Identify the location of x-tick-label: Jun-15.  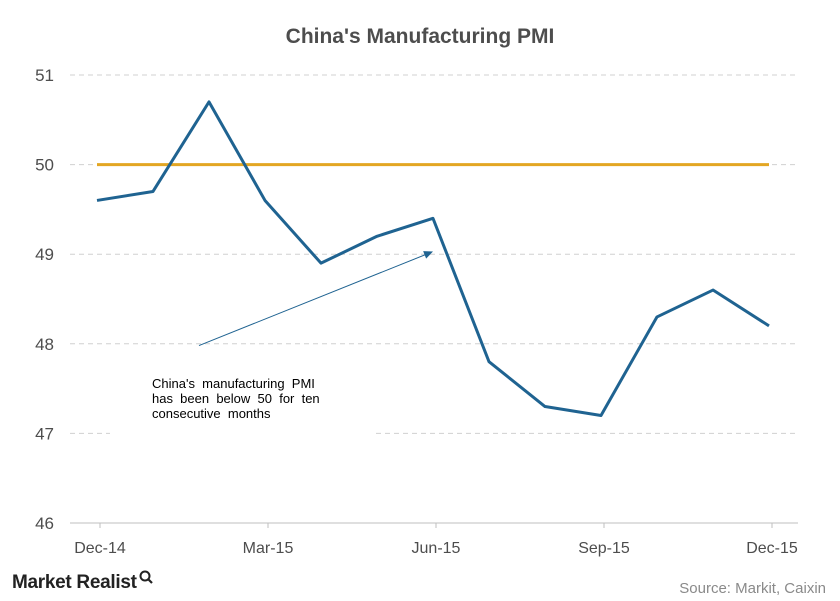
(436, 548).